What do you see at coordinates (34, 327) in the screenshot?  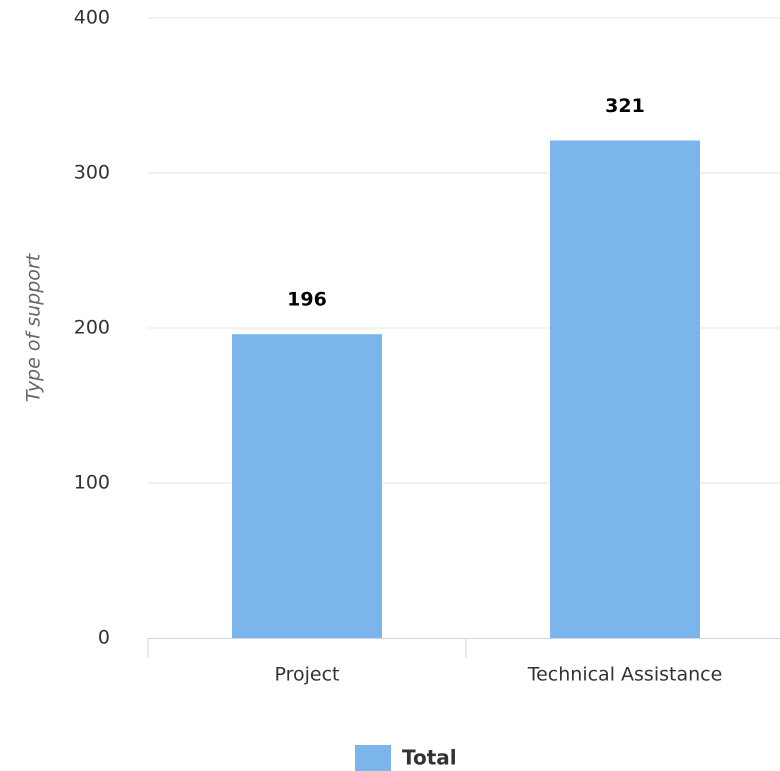 I see `y-axis-label: Type of support` at bounding box center [34, 327].